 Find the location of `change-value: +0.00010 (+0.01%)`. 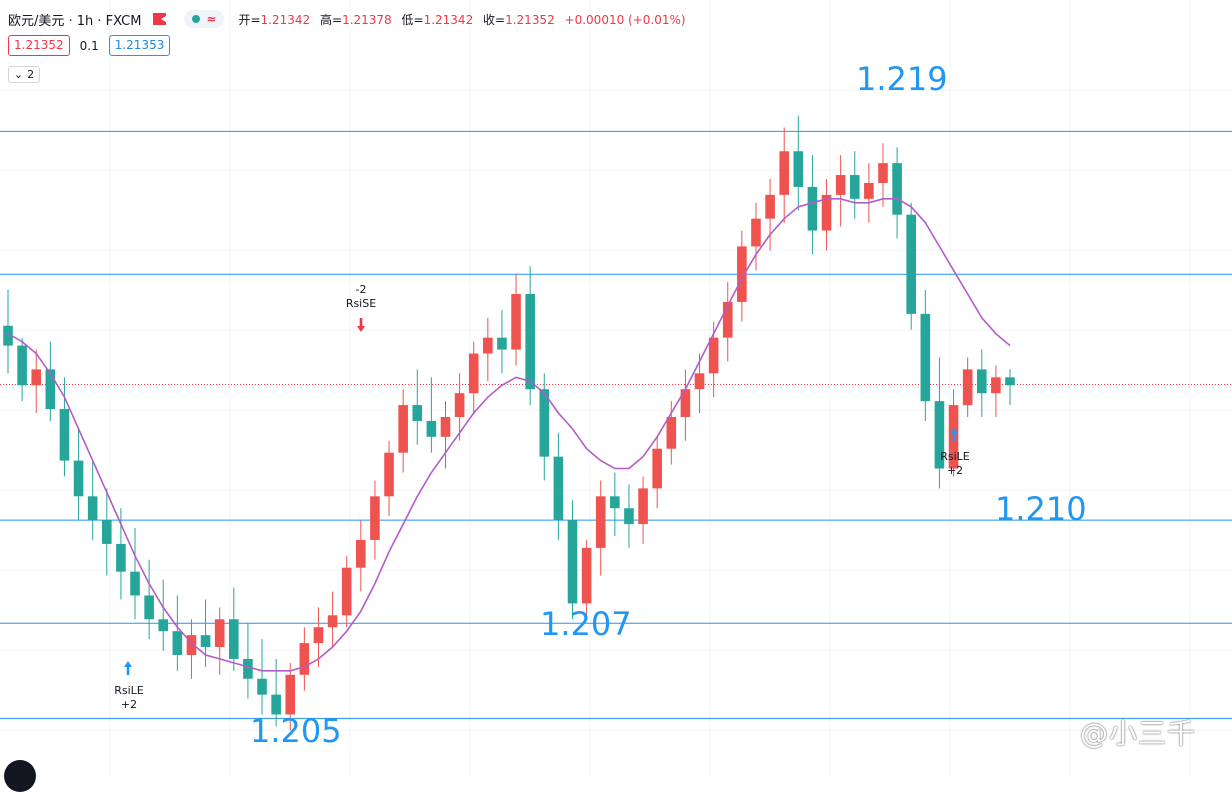

change-value: +0.00010 (+0.01%) is located at coordinates (625, 19).